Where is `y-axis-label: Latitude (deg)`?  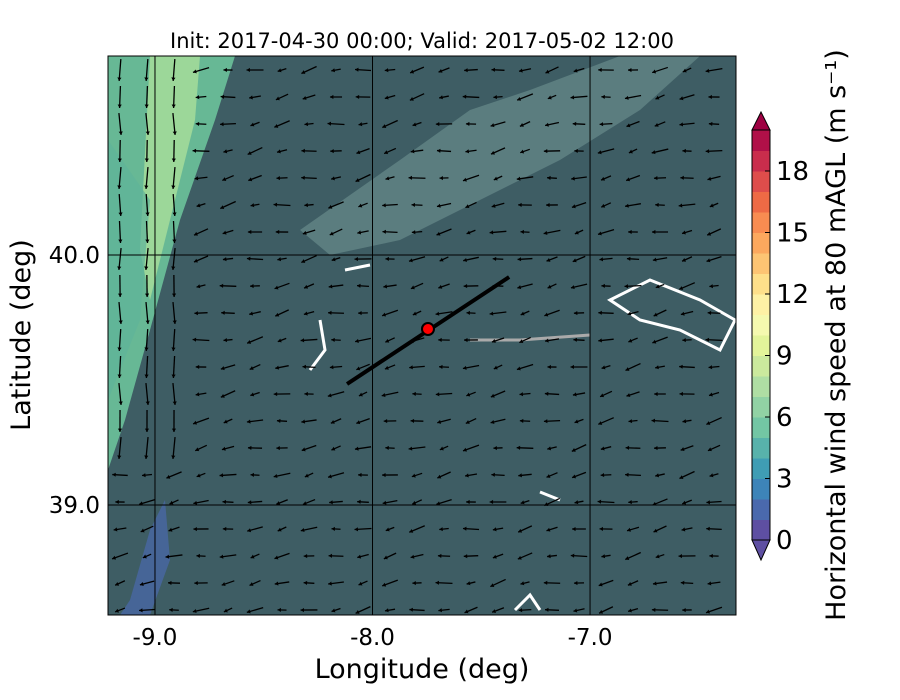
y-axis-label: Latitude (deg) is located at coordinates (21, 335).